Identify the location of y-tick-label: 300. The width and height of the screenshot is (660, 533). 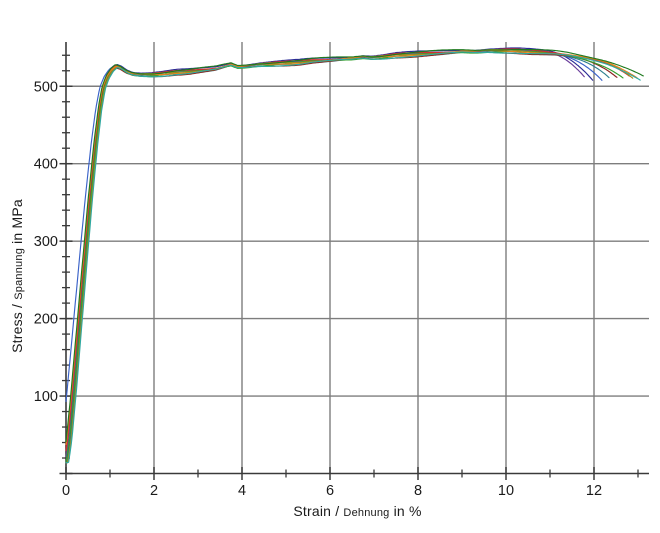
(46, 242).